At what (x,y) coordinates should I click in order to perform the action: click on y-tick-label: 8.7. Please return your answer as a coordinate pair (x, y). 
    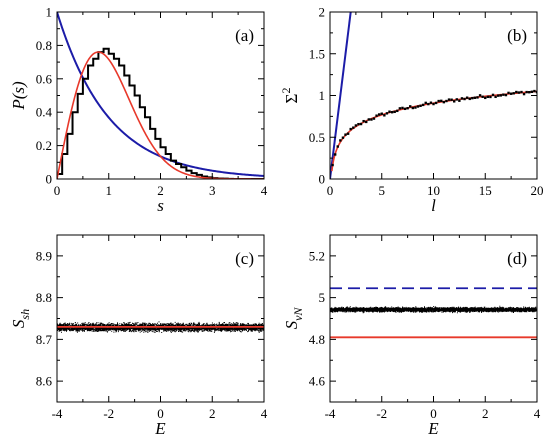
    Looking at the image, I should click on (44, 339).